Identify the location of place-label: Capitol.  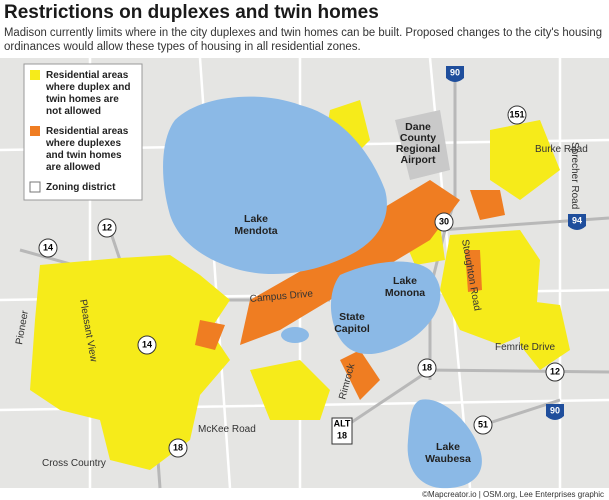
(352, 329).